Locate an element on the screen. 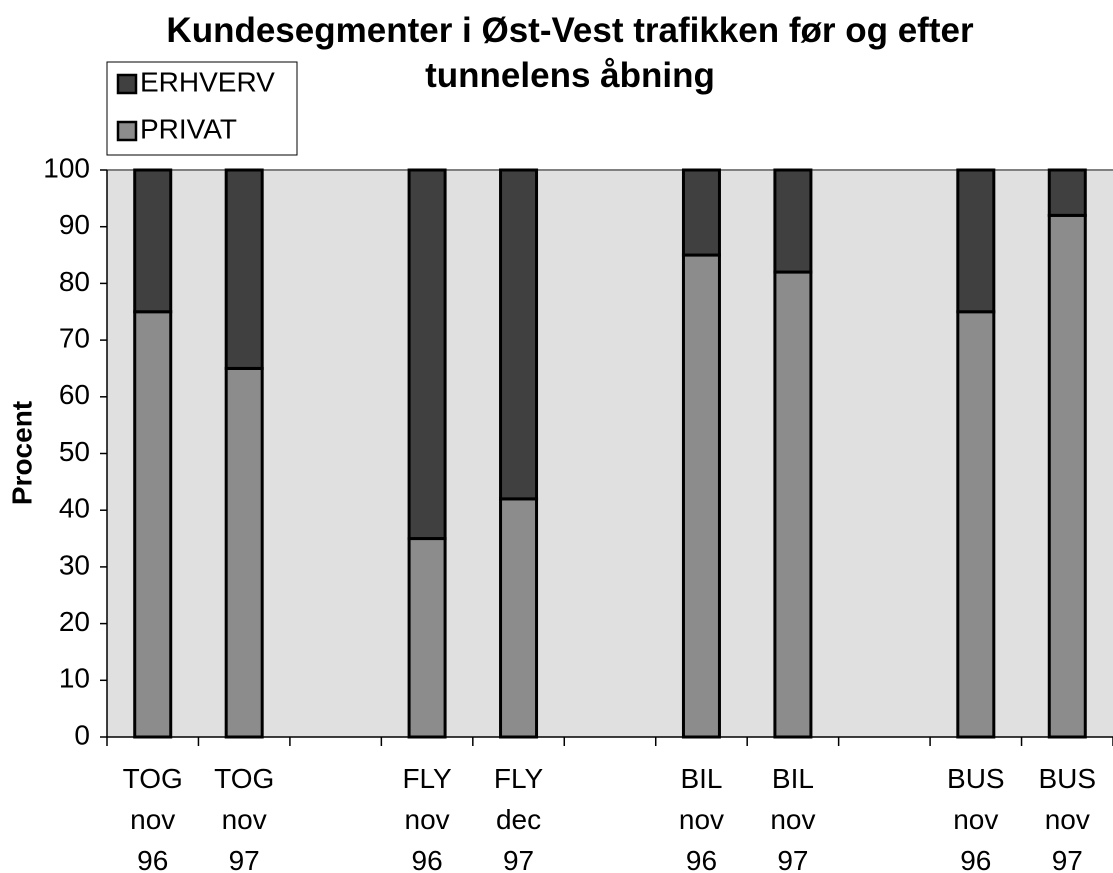 Image resolution: width=1113 pixels, height=873 pixels. x-tick-label: BUS nov 97 is located at coordinates (1067, 818).